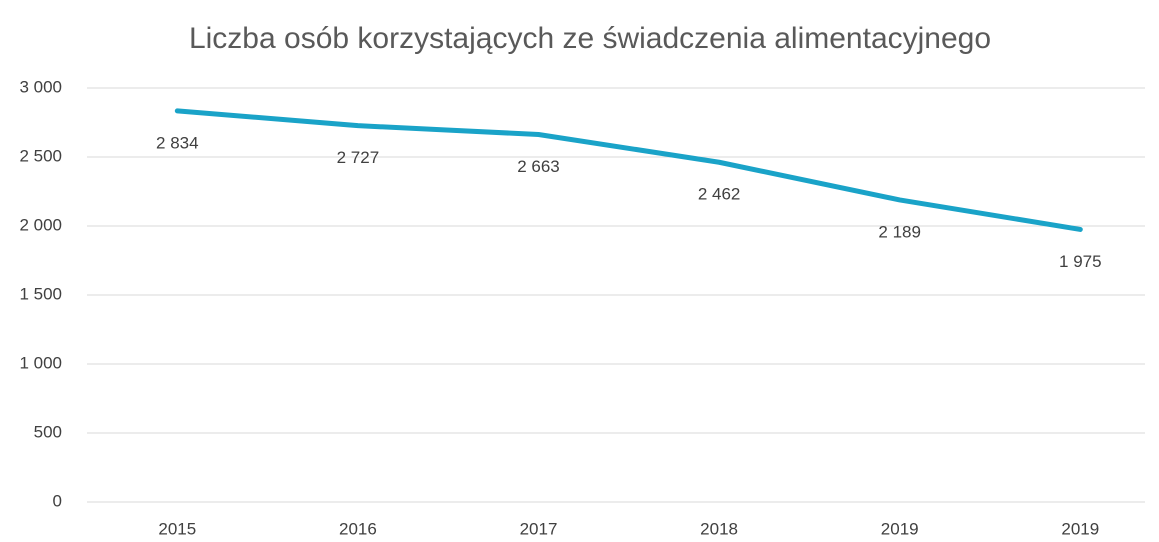 This screenshot has width=1159, height=542. What do you see at coordinates (177, 142) in the screenshot?
I see `data-label: 2 834` at bounding box center [177, 142].